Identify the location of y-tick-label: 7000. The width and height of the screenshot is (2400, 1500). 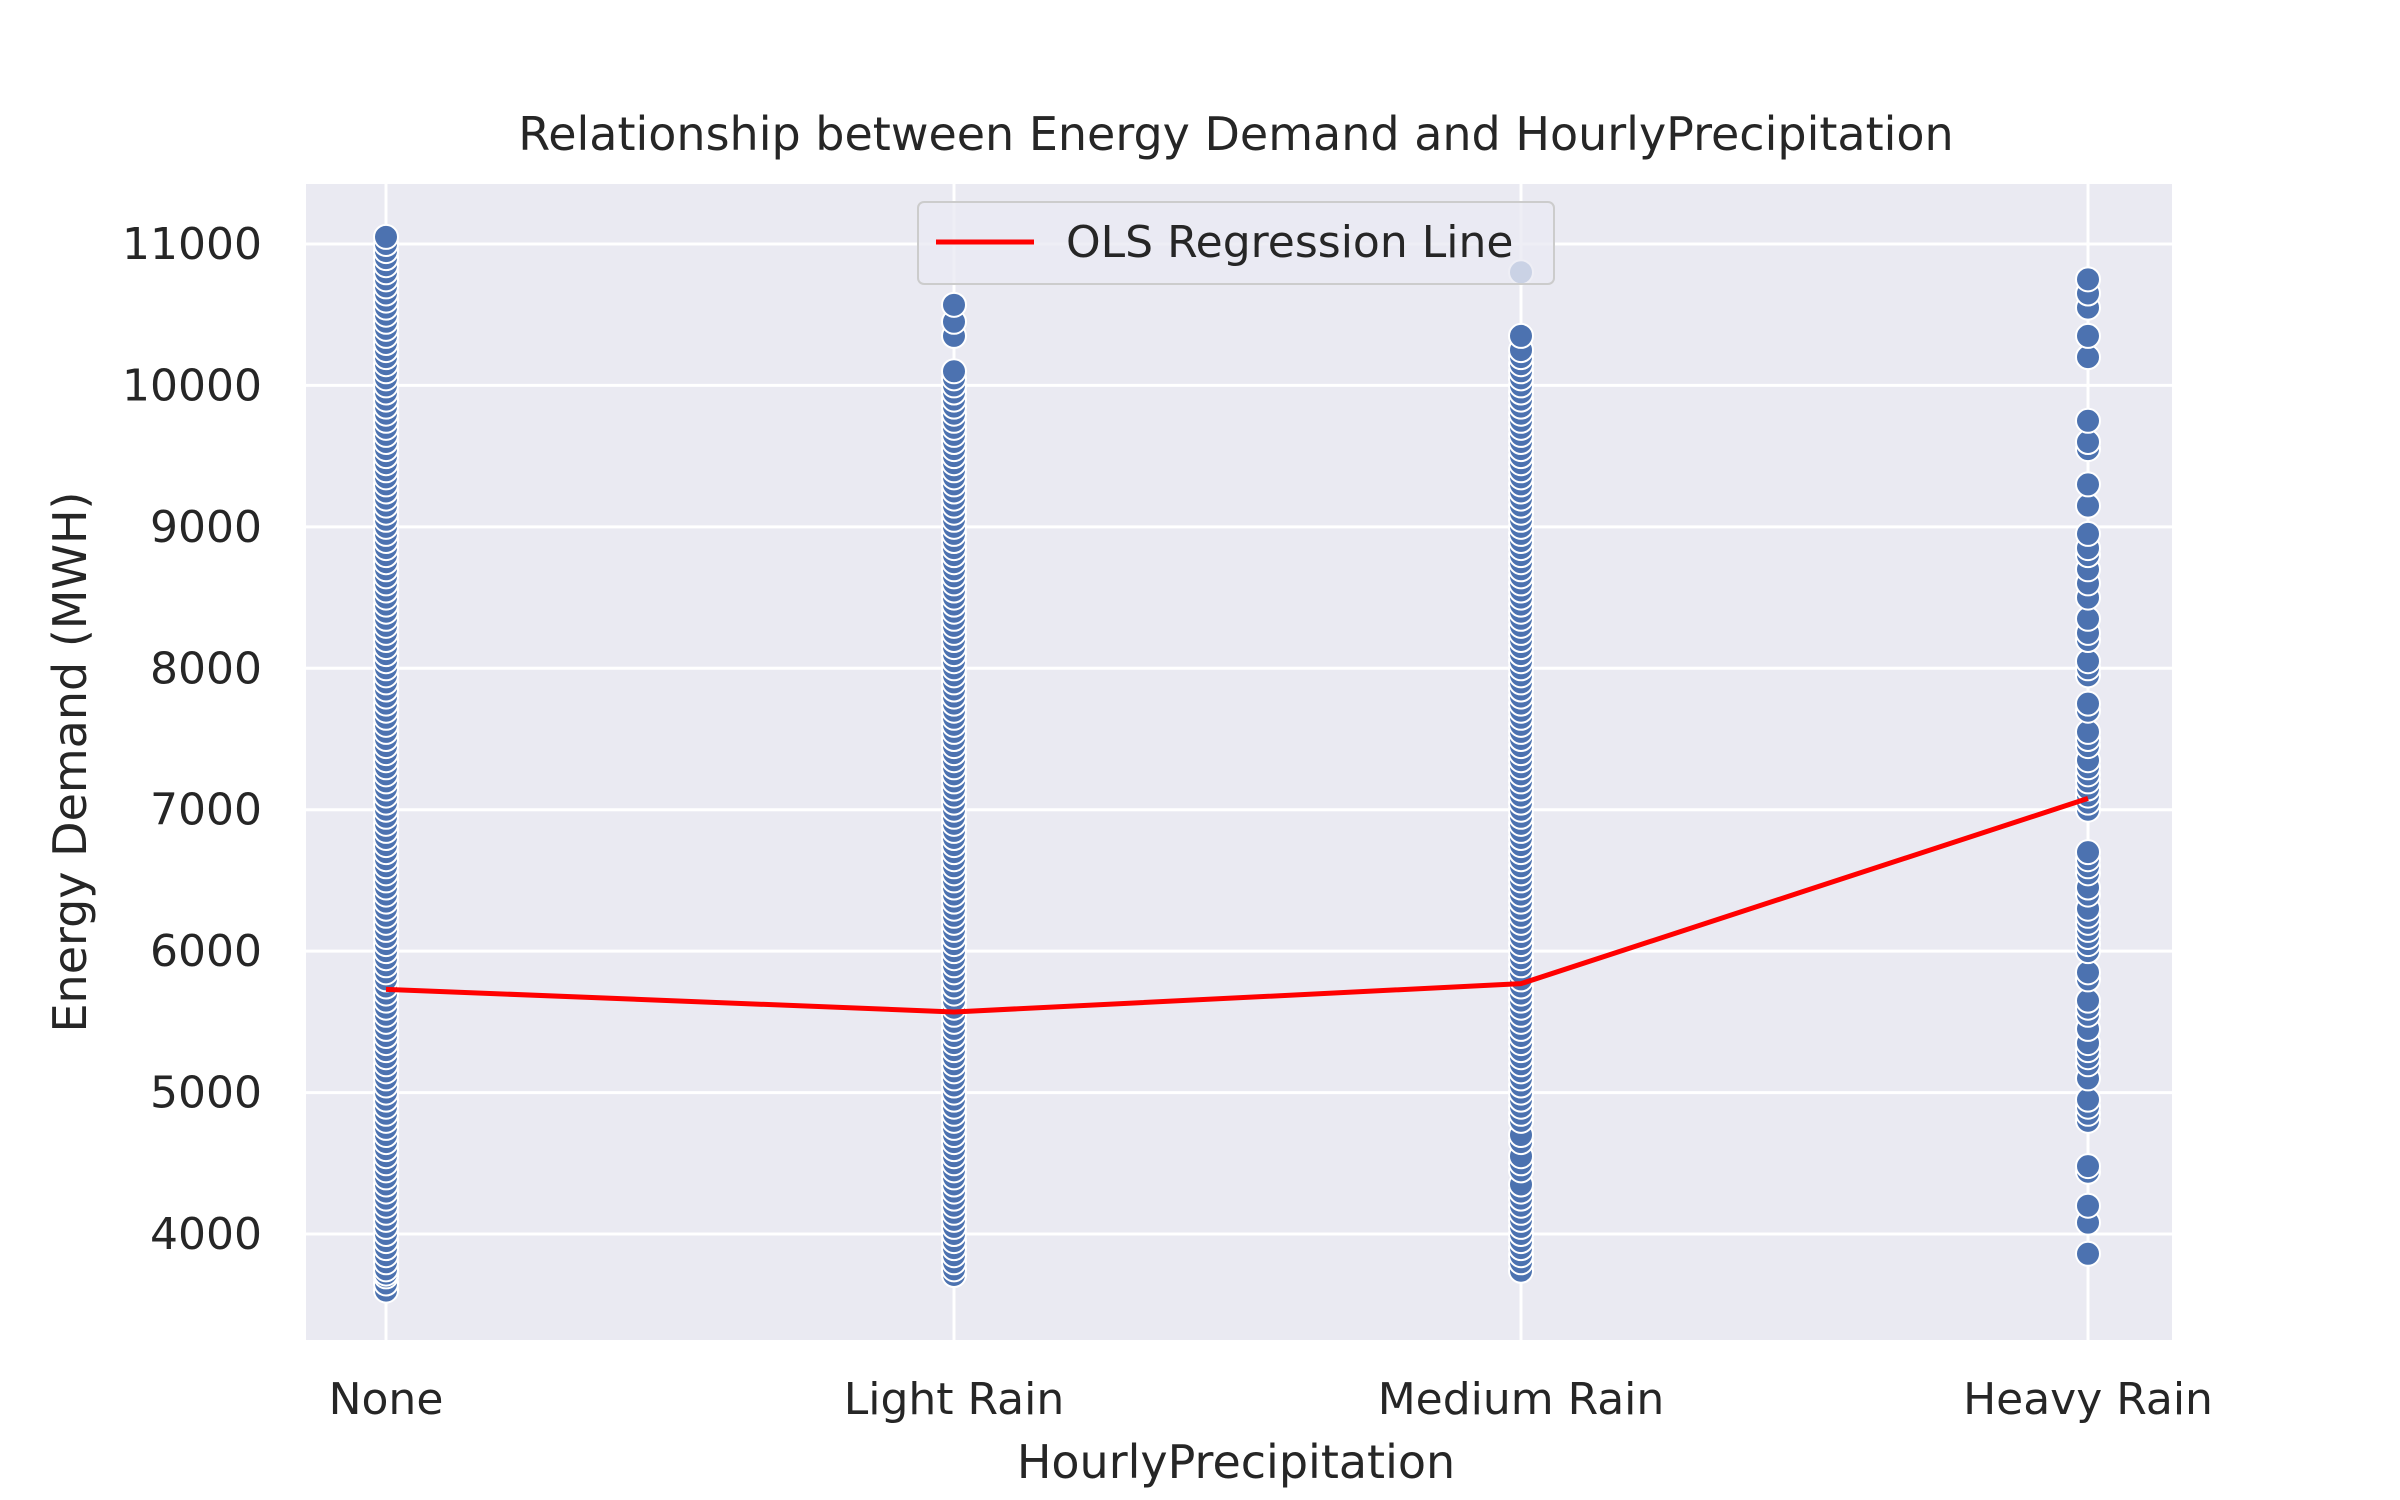
(206, 810).